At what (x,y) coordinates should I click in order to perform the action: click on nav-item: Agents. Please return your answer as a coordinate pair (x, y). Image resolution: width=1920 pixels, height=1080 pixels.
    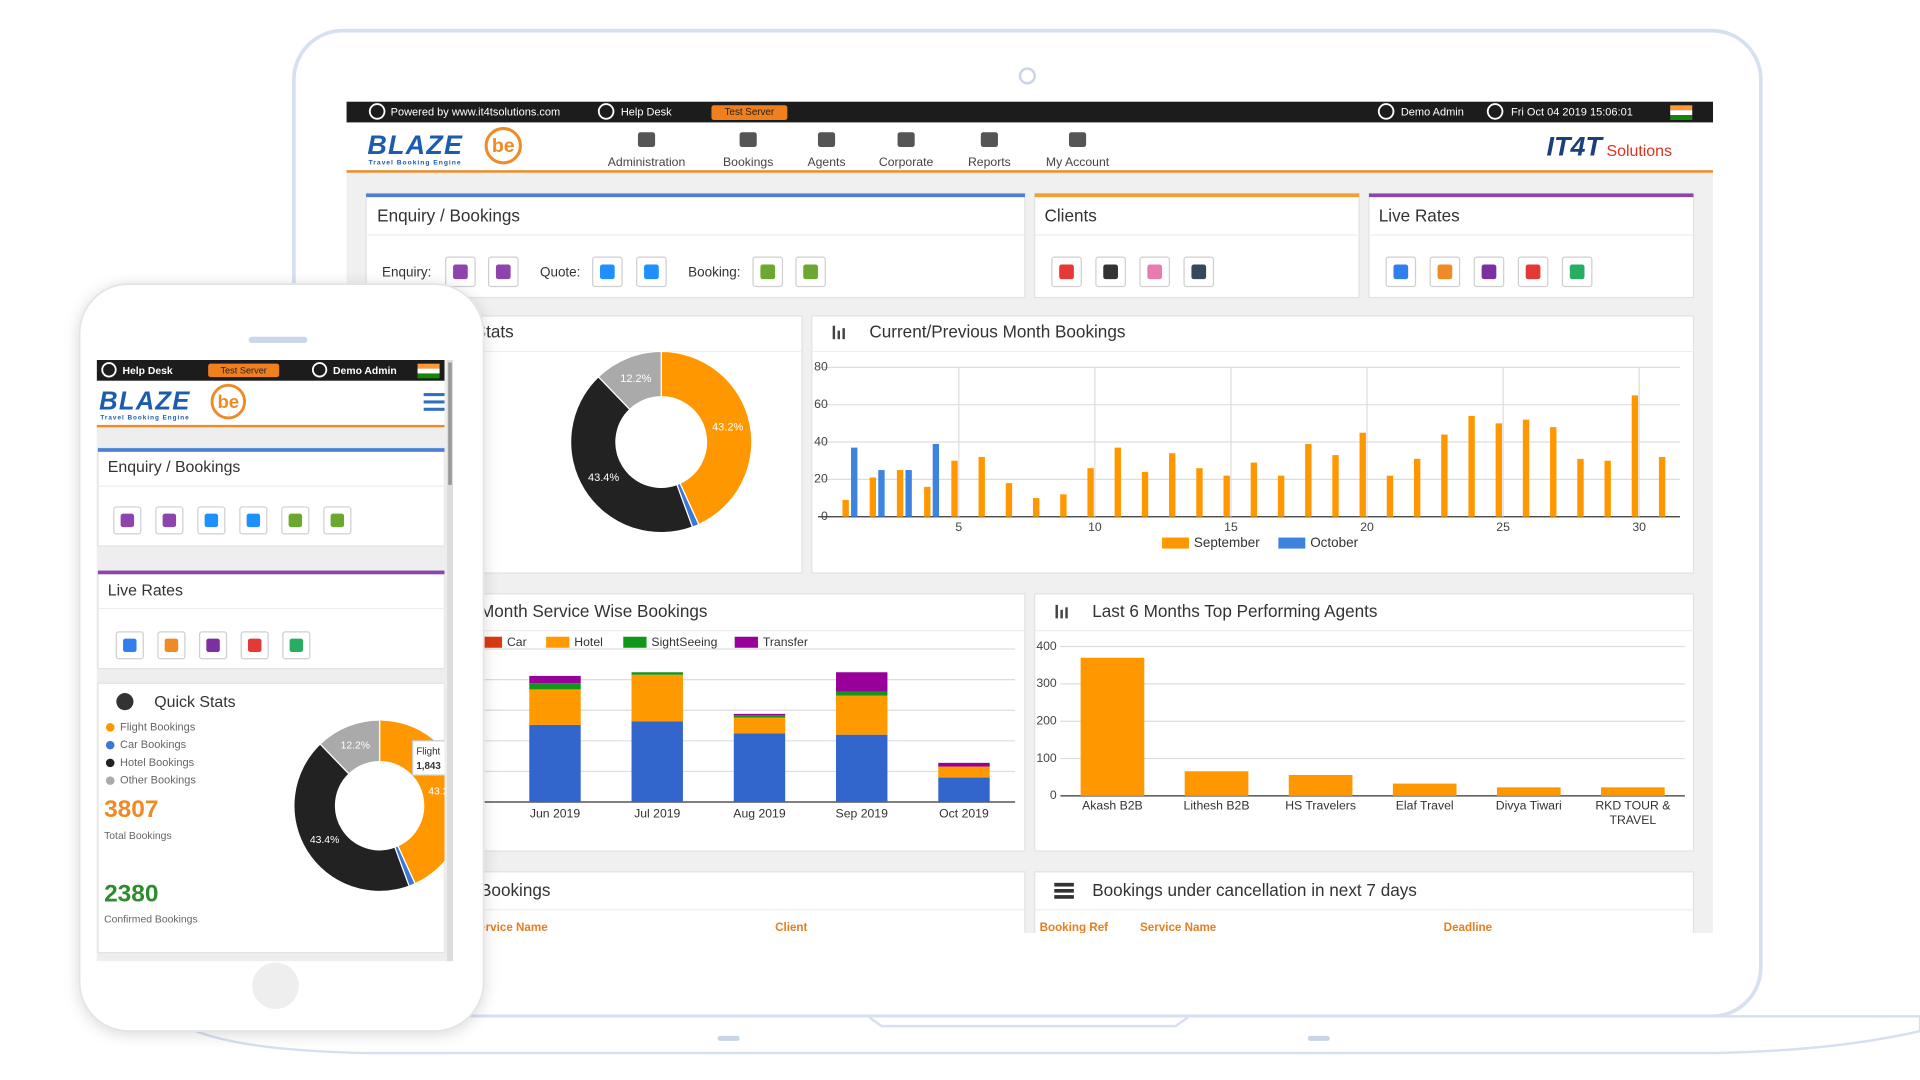
    Looking at the image, I should click on (826, 162).